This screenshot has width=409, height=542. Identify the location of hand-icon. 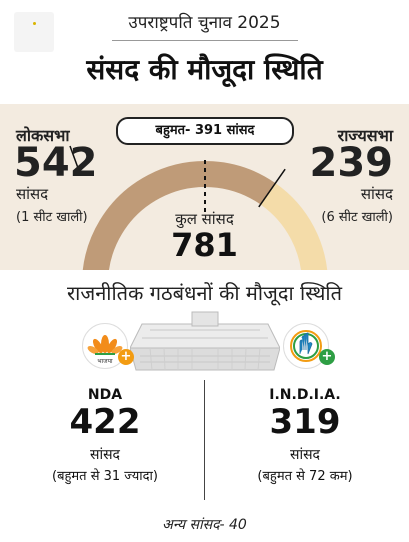
(306, 346).